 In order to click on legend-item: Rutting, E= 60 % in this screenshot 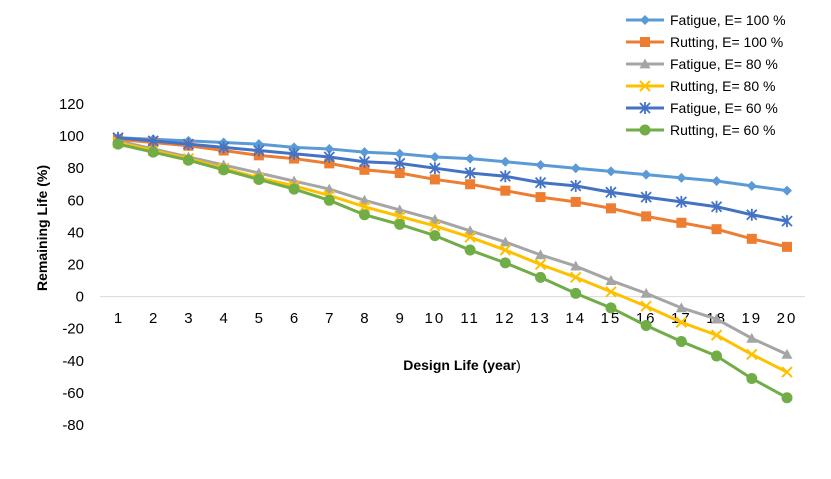, I will do `click(700, 130)`.